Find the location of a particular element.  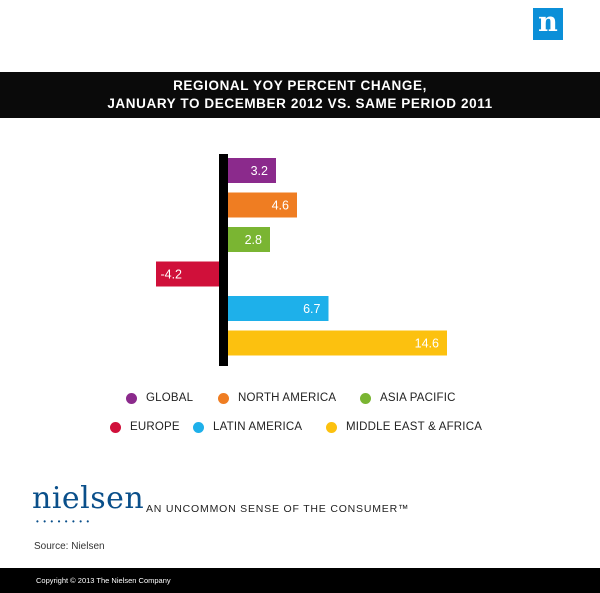

legend-dot-europe is located at coordinates (115, 427).